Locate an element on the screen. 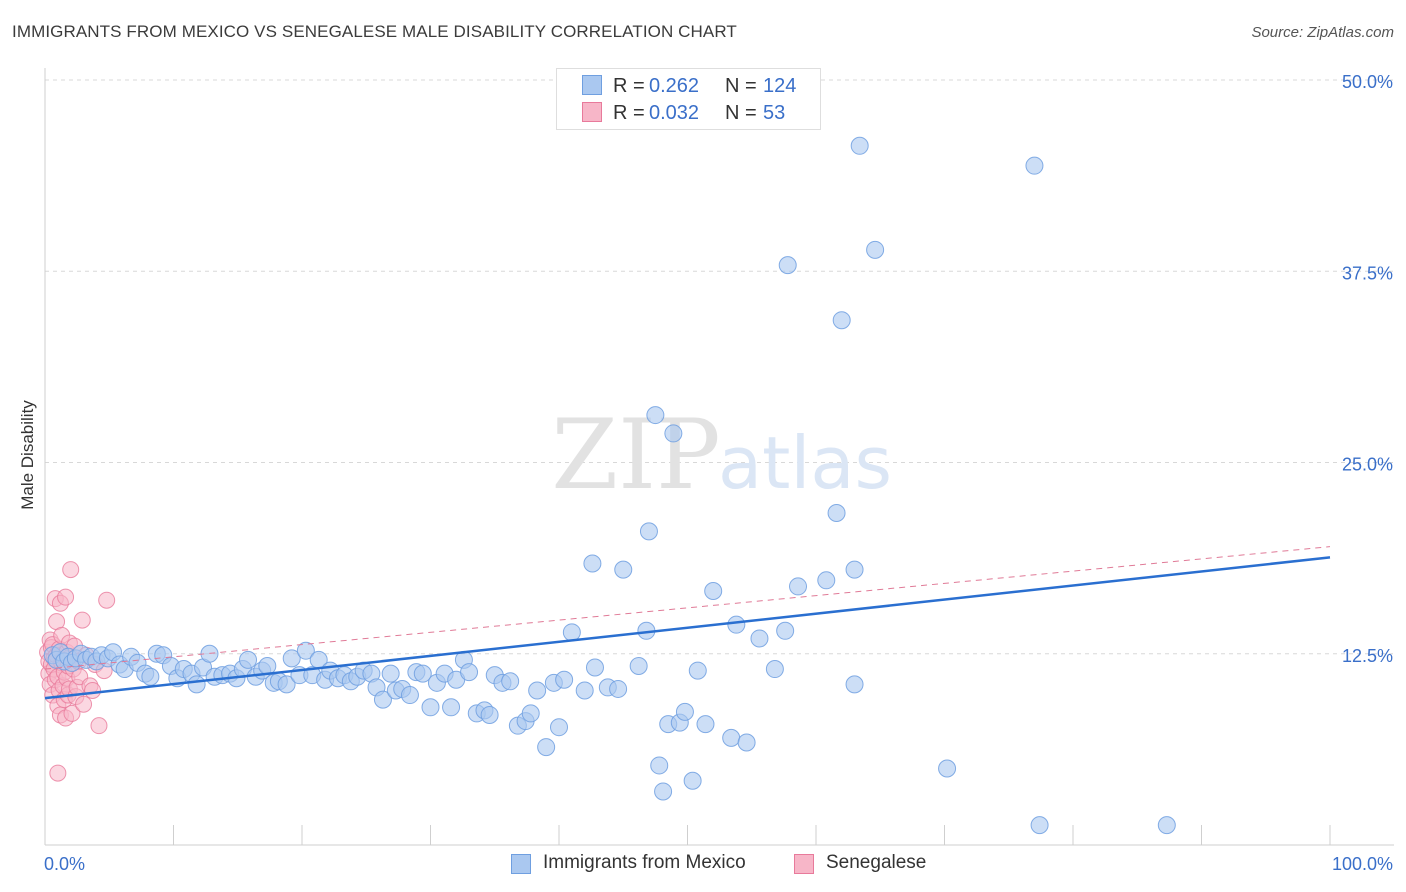  legend-n-value: 124 is located at coordinates (780, 86).